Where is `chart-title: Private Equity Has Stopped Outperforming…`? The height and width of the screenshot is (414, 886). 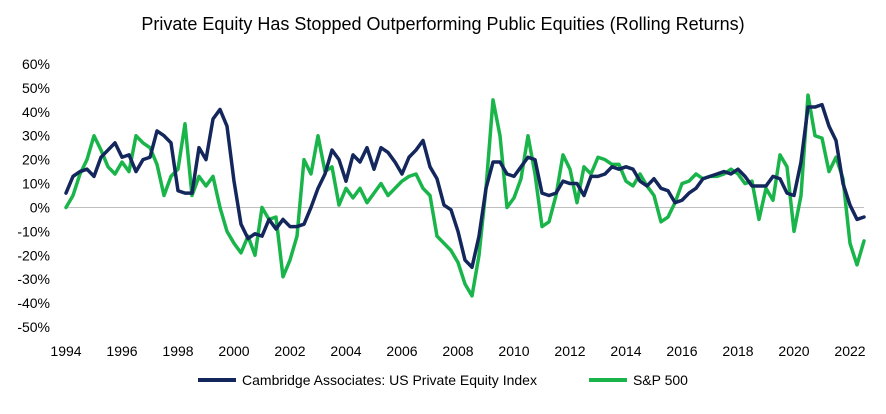 chart-title: Private Equity Has Stopped Outperforming… is located at coordinates (443, 24).